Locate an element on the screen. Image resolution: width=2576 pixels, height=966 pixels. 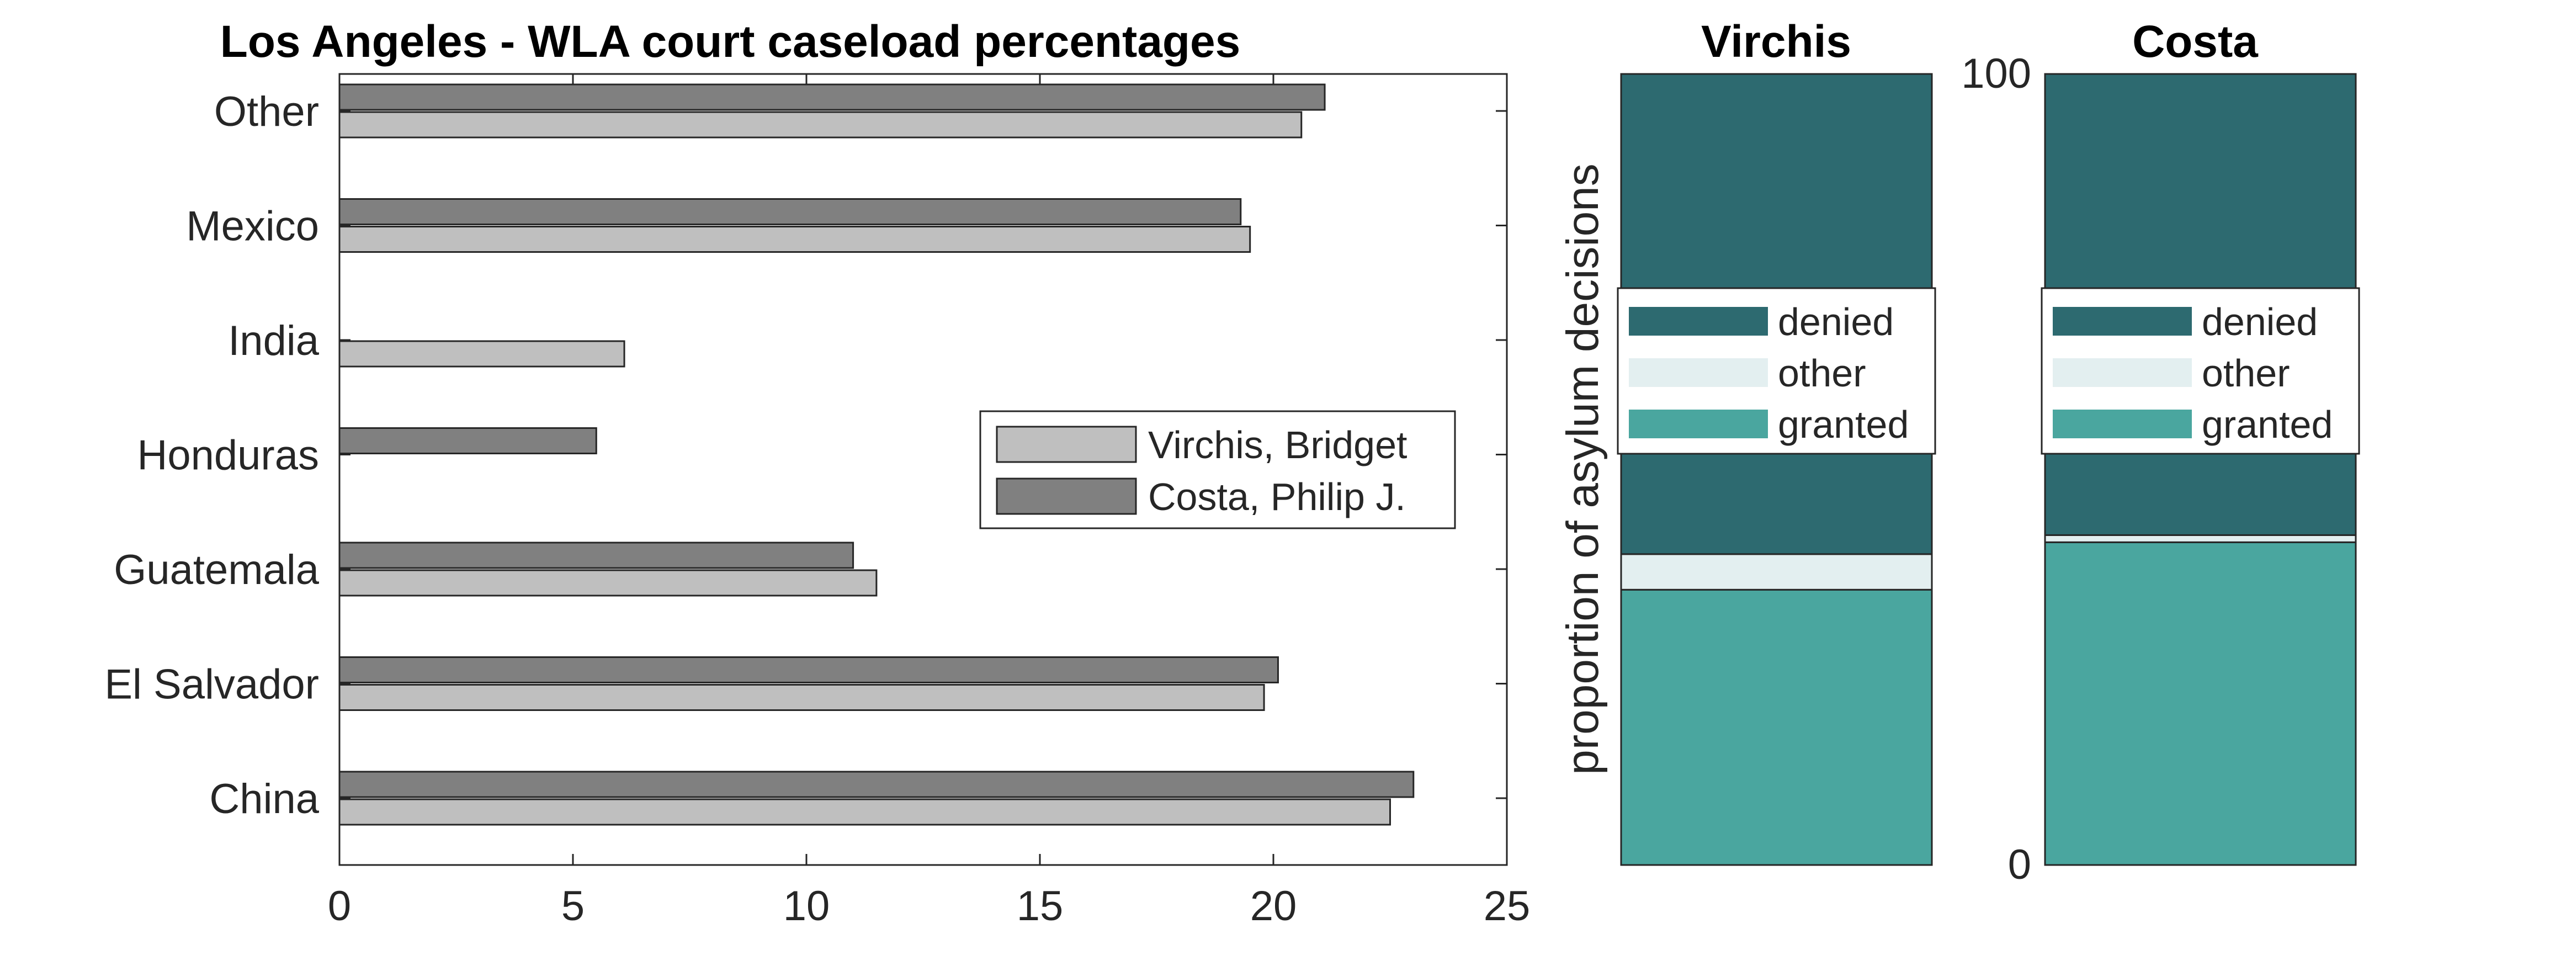
xtick-label: 15 is located at coordinates (1040, 907).